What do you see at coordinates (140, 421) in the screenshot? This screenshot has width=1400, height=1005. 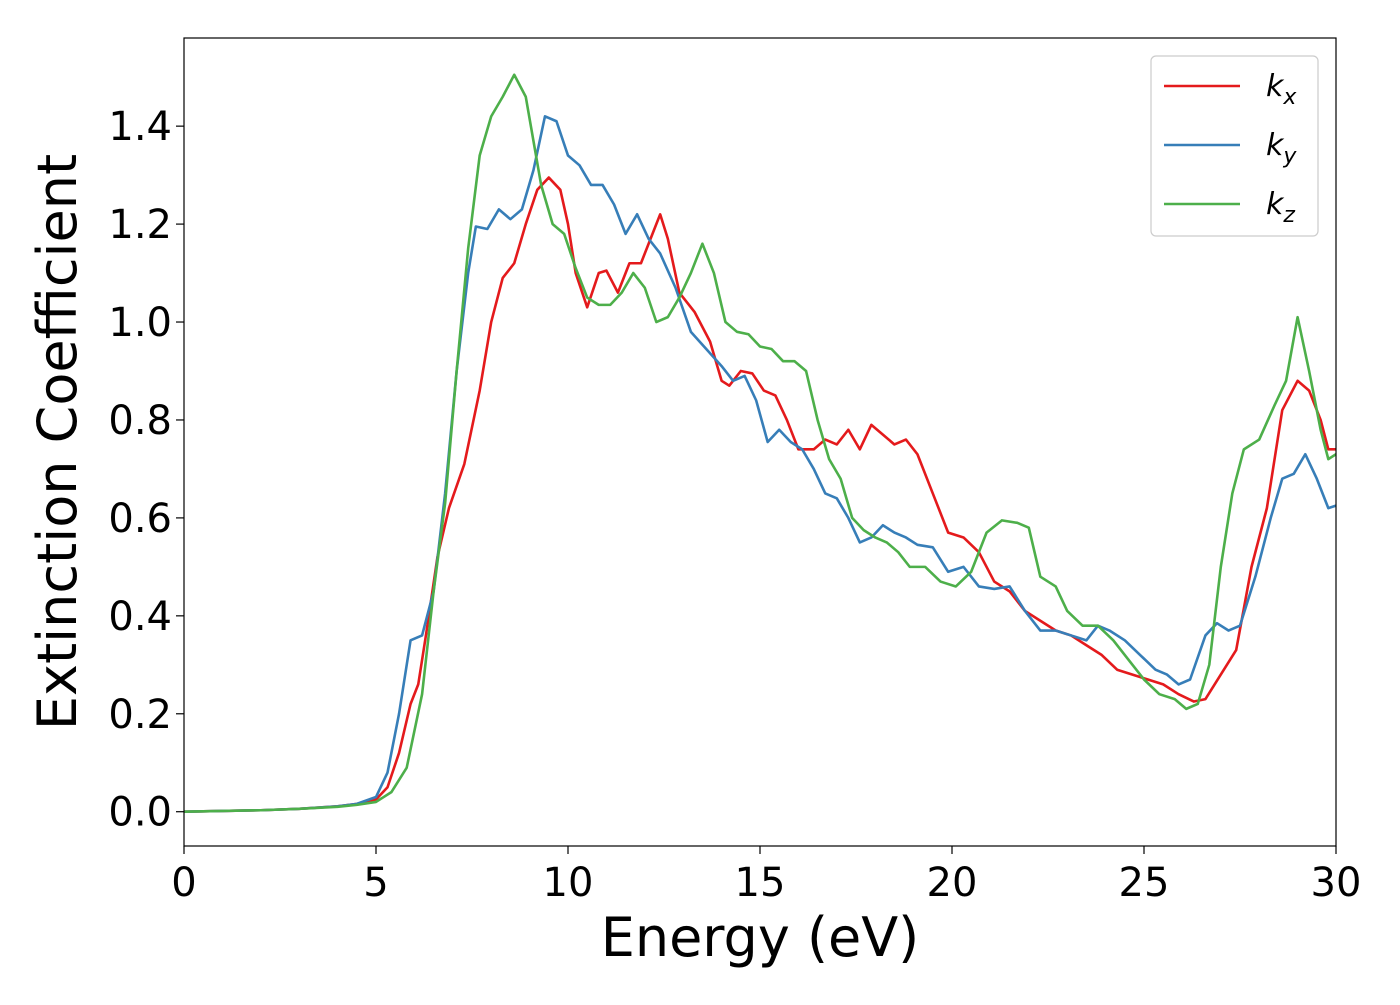 I see `y-tick-label: 0.8` at bounding box center [140, 421].